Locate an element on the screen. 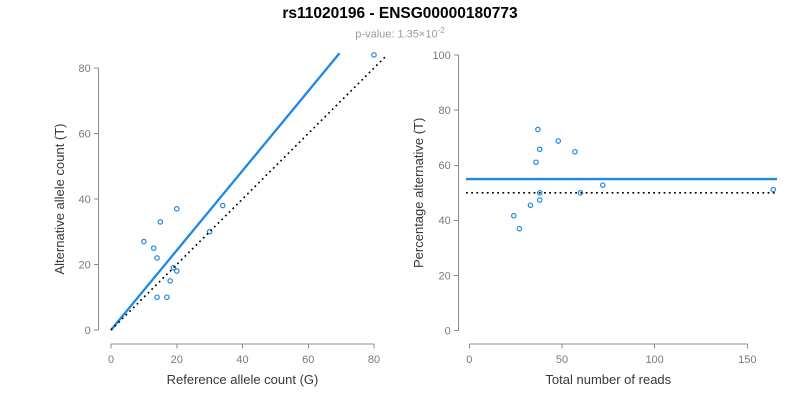  y-tick-label: 100 is located at coordinates (441, 56).